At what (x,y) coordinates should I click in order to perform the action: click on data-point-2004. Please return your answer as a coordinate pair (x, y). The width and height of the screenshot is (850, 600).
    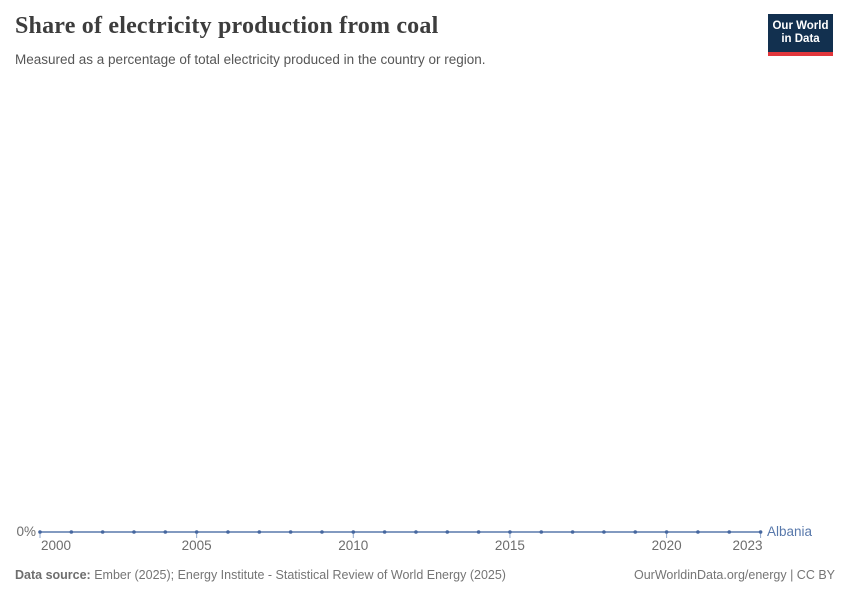
    Looking at the image, I should click on (165, 532).